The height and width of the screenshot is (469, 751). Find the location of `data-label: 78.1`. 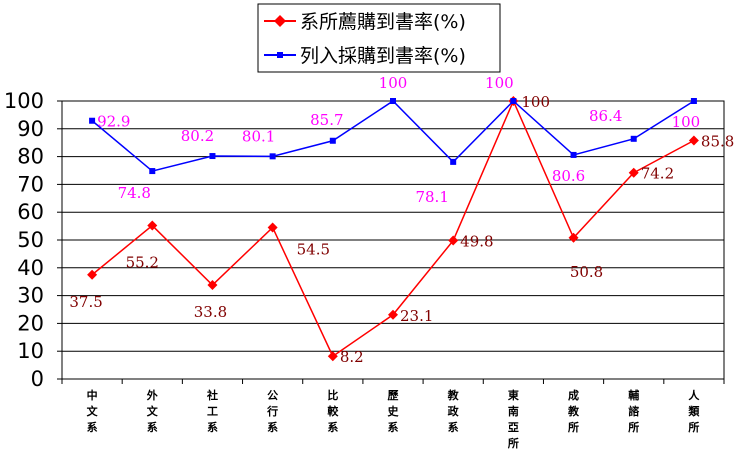

data-label: 78.1 is located at coordinates (431, 197).